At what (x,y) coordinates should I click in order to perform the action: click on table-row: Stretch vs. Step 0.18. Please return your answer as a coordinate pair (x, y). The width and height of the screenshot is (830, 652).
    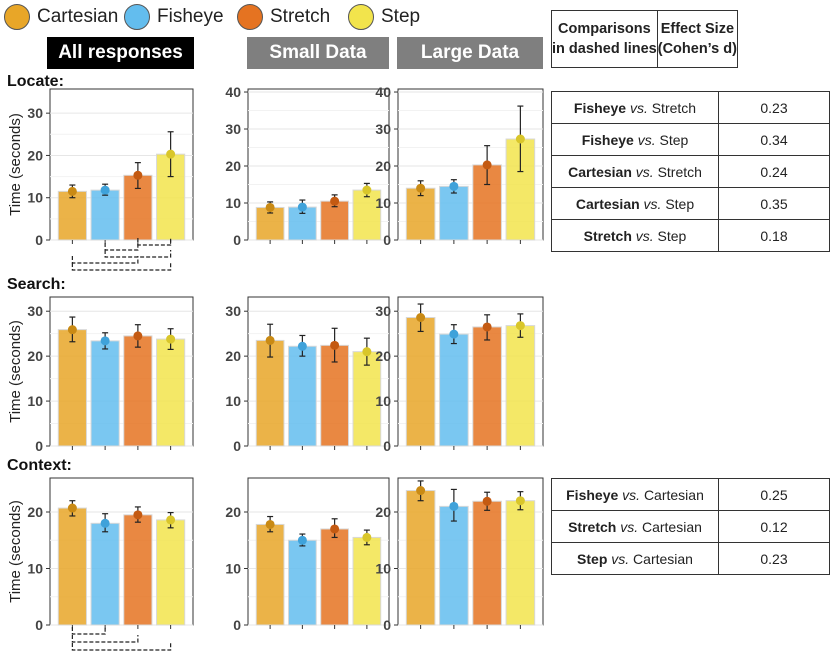
    Looking at the image, I should click on (690, 235).